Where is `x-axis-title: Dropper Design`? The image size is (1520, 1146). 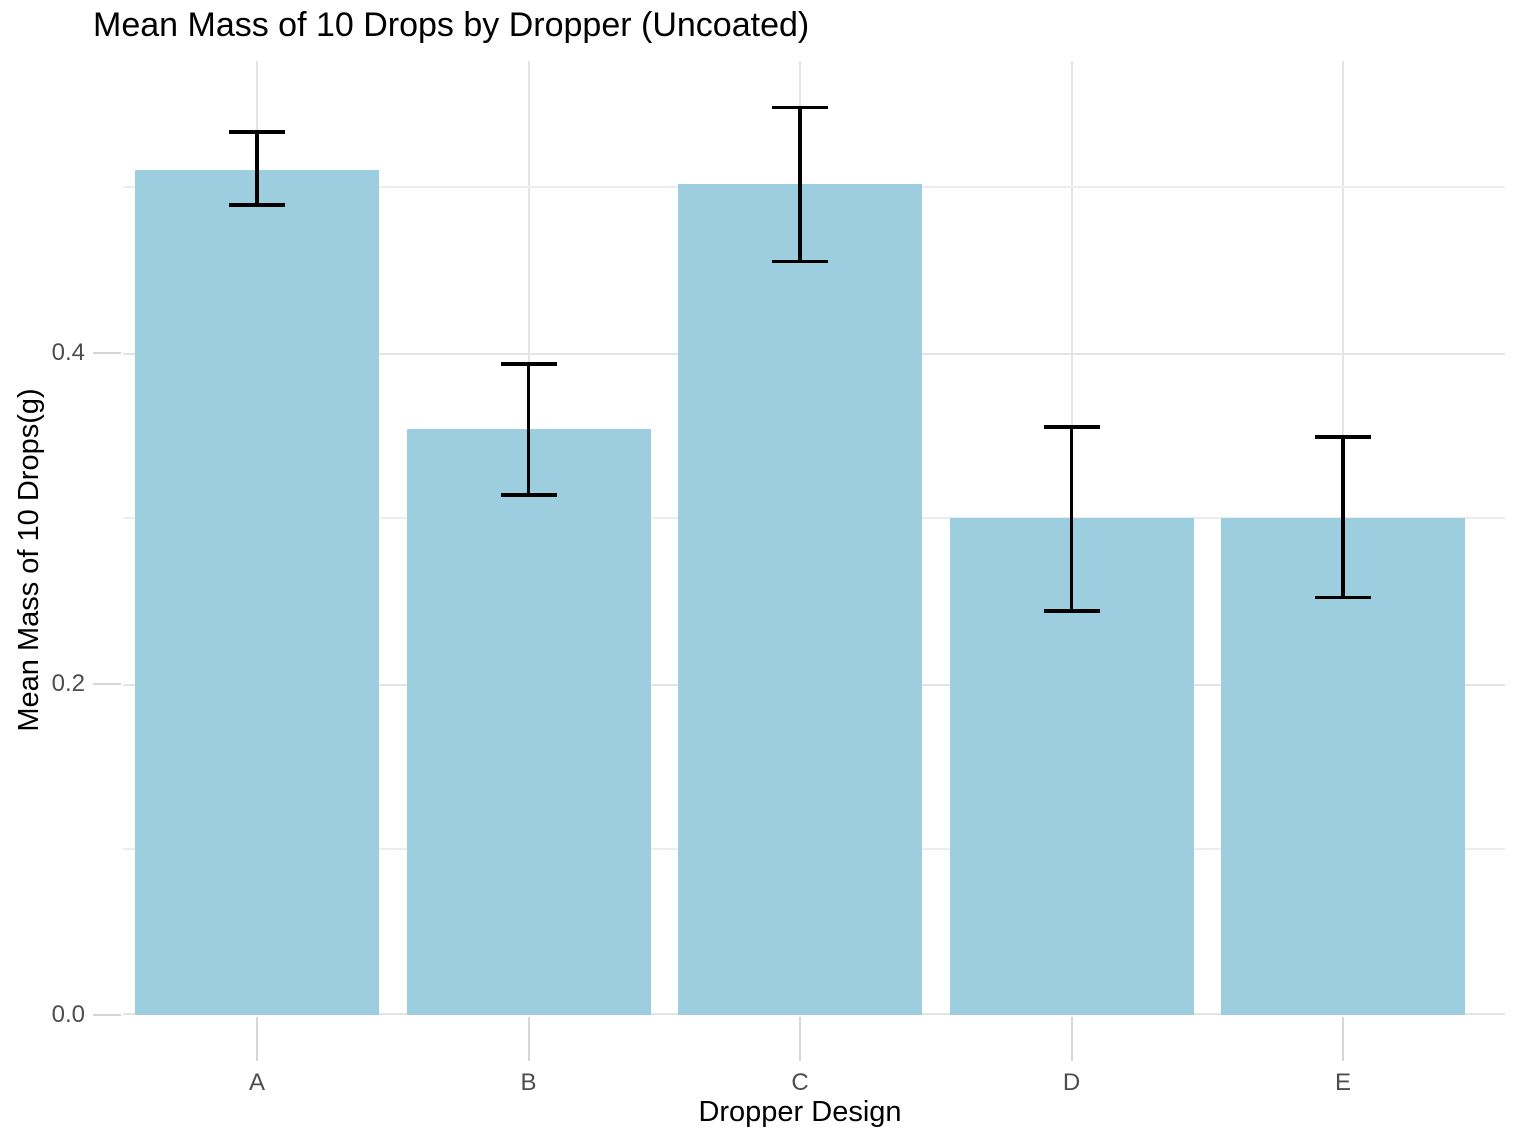 x-axis-title: Dropper Design is located at coordinates (800, 1112).